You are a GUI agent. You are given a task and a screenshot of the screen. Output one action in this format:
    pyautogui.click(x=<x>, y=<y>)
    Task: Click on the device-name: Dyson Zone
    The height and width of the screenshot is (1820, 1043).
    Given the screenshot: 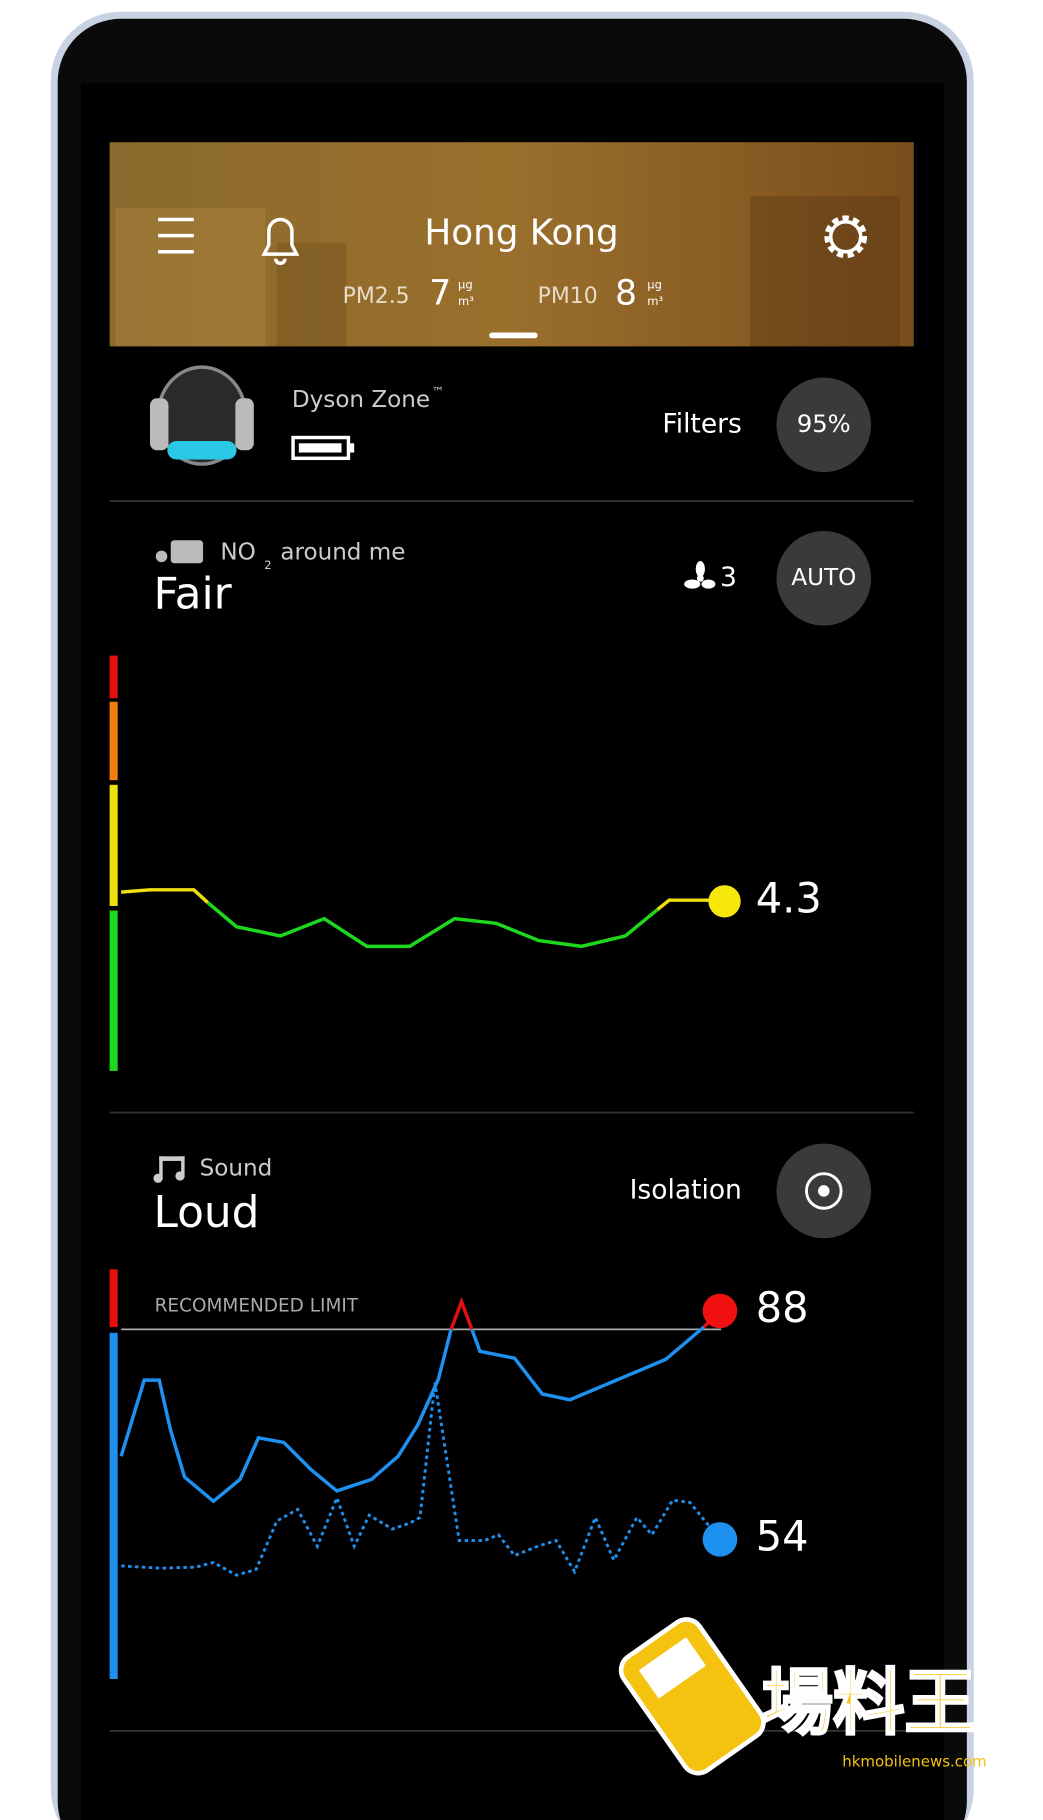 What is the action you would take?
    pyautogui.click(x=361, y=400)
    